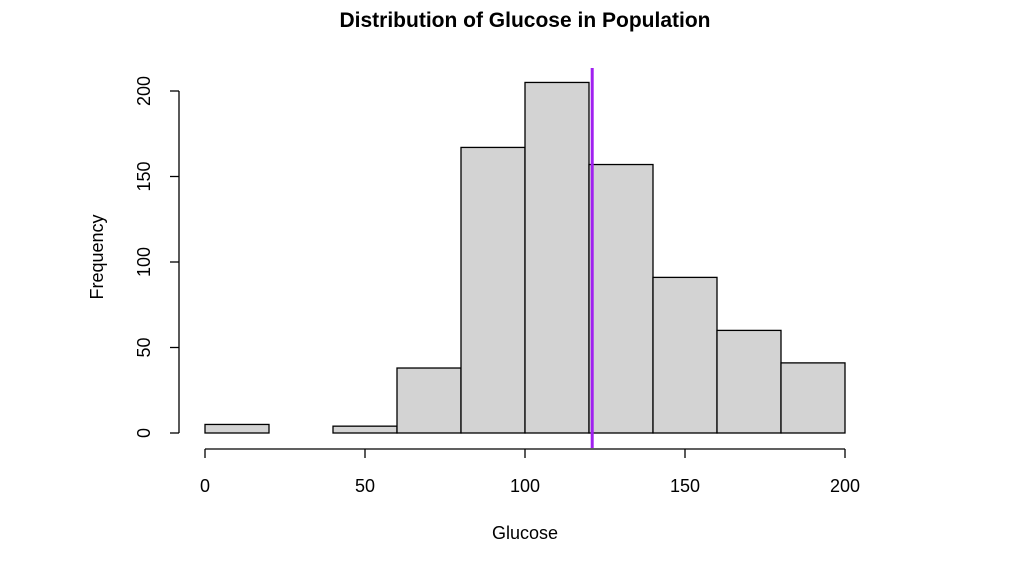 This screenshot has width=1034, height=574. I want to click on chart-title: Distribution of Glucose in Population, so click(525, 20).